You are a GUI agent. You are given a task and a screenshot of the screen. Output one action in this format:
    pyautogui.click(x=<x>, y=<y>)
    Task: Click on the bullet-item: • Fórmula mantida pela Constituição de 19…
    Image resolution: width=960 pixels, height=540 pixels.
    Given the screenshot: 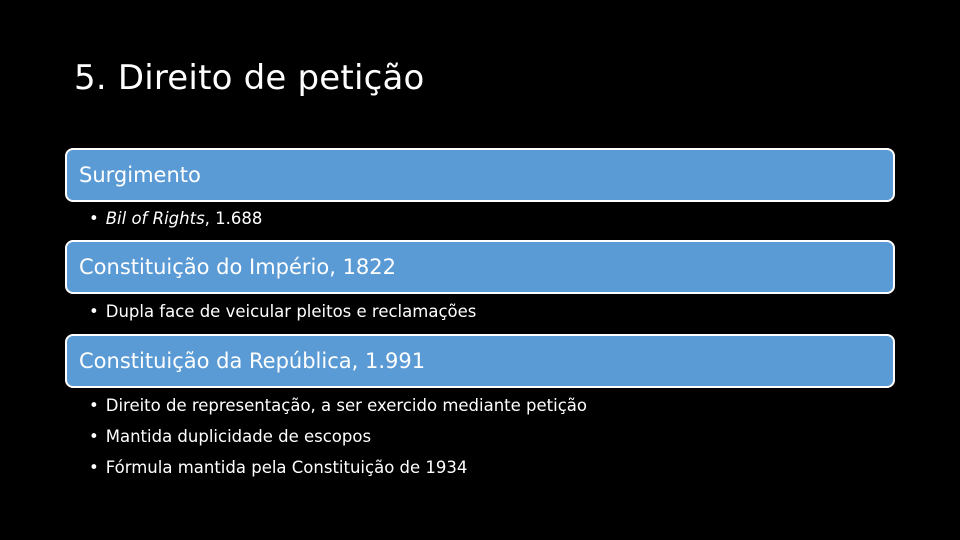 What is the action you would take?
    pyautogui.click(x=492, y=467)
    